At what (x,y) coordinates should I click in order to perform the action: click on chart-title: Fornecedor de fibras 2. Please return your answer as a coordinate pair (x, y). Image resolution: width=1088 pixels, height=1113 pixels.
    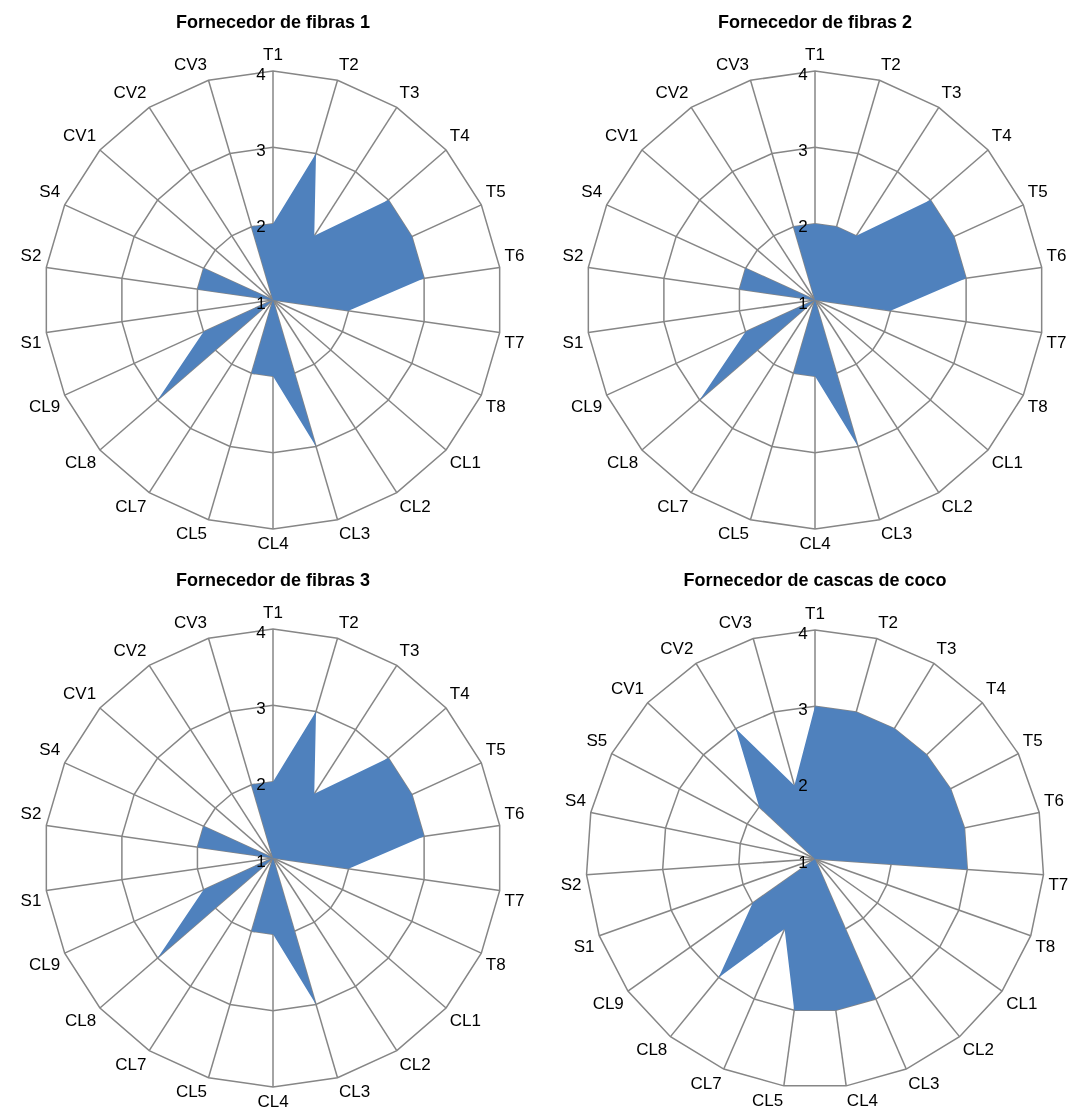
    Looking at the image, I should click on (815, 21).